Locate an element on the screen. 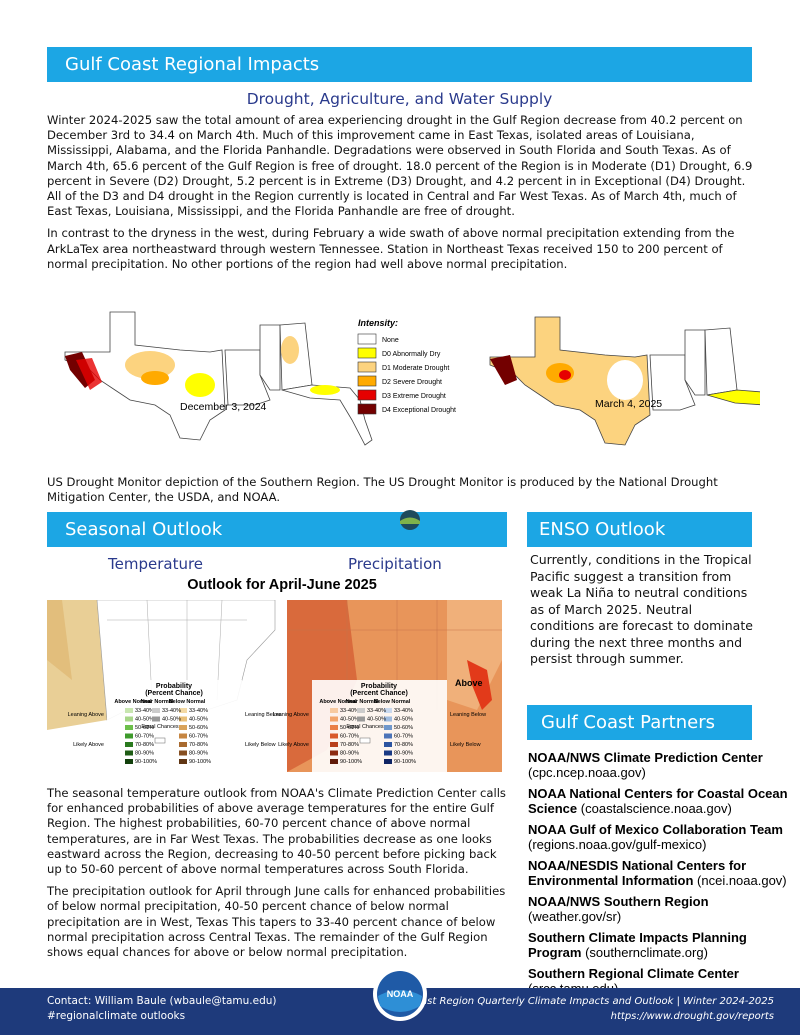 The image size is (800, 1035). legend-text: Below Normal is located at coordinates (187, 702).